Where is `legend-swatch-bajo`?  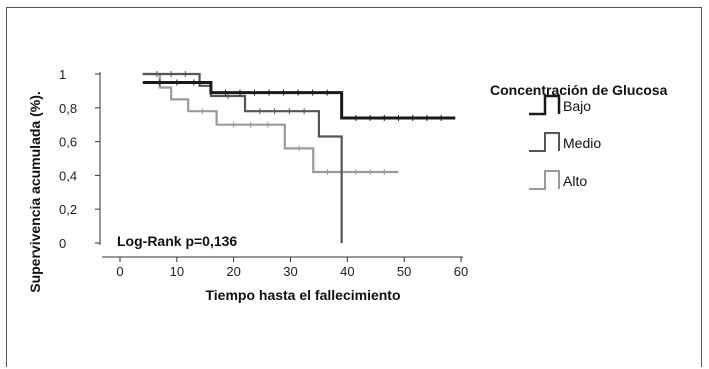
legend-swatch-bajo is located at coordinates (545, 105).